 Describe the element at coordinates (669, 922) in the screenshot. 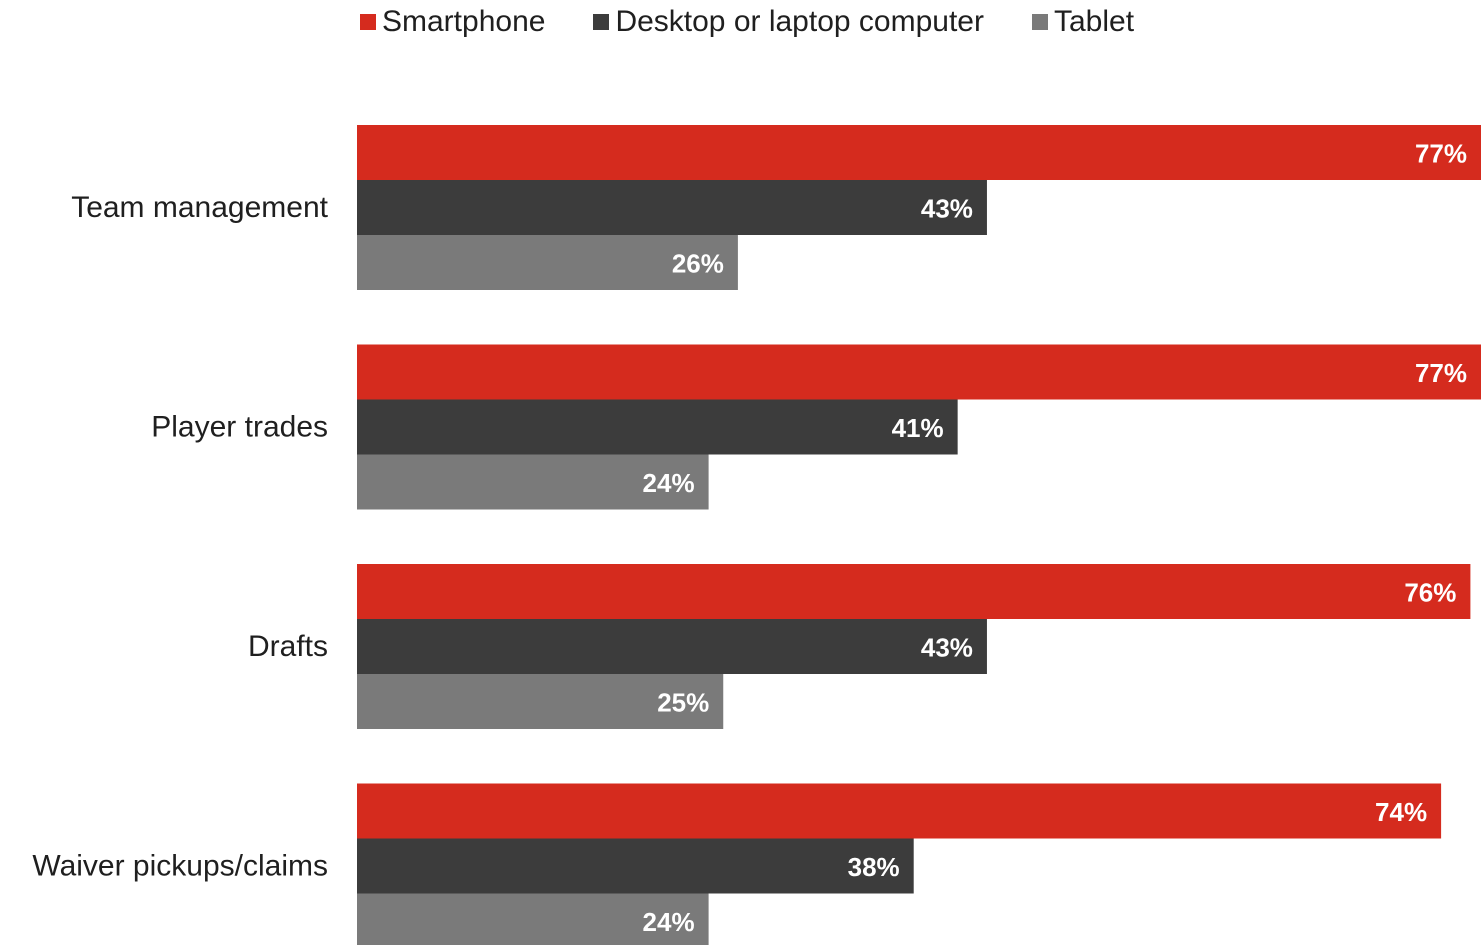

I see `data-label-tablet-waiver-pickups-claims: 24%` at that location.